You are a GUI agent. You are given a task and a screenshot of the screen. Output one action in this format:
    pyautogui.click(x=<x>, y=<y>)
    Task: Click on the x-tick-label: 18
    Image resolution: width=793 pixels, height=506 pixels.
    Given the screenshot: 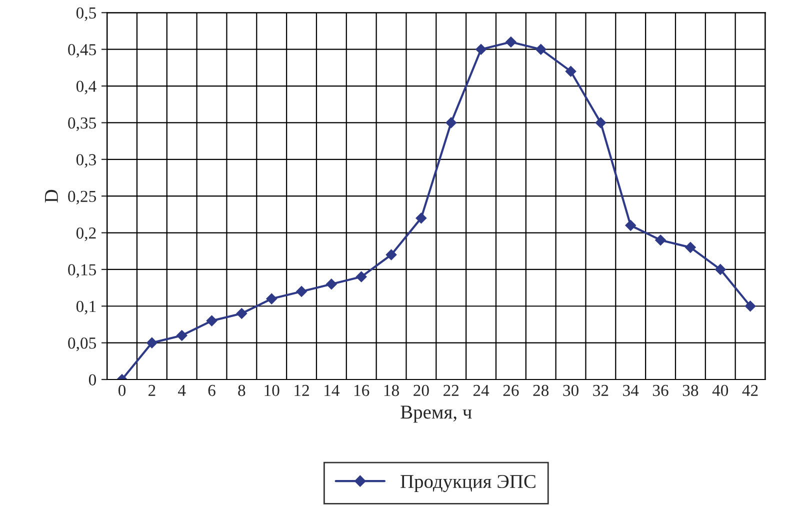 What is the action you would take?
    pyautogui.click(x=391, y=390)
    